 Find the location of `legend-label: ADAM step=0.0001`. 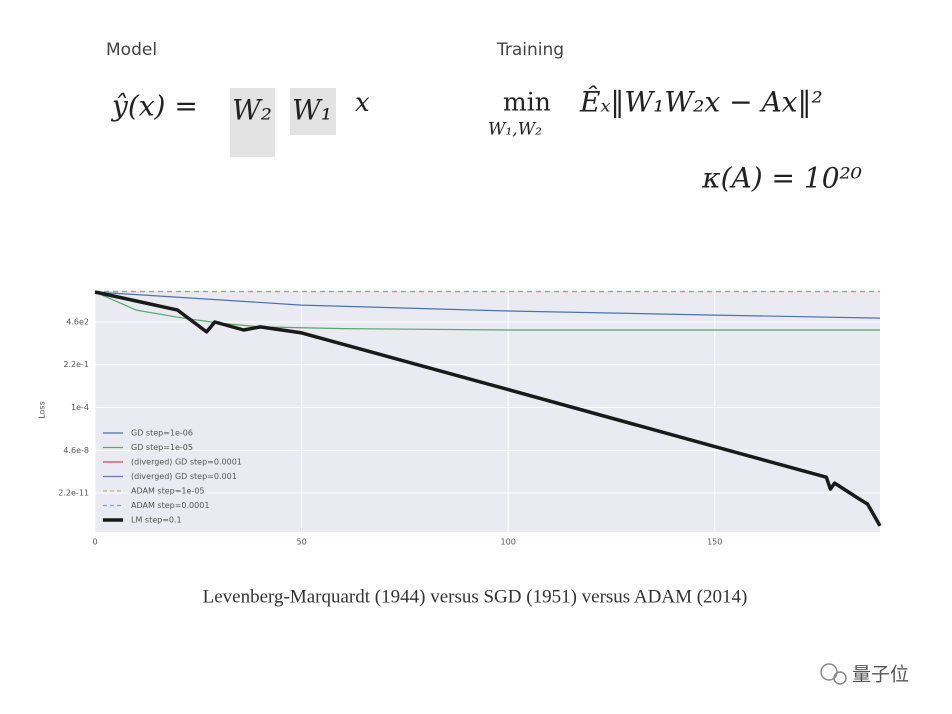

legend-label: ADAM step=0.0001 is located at coordinates (170, 505).